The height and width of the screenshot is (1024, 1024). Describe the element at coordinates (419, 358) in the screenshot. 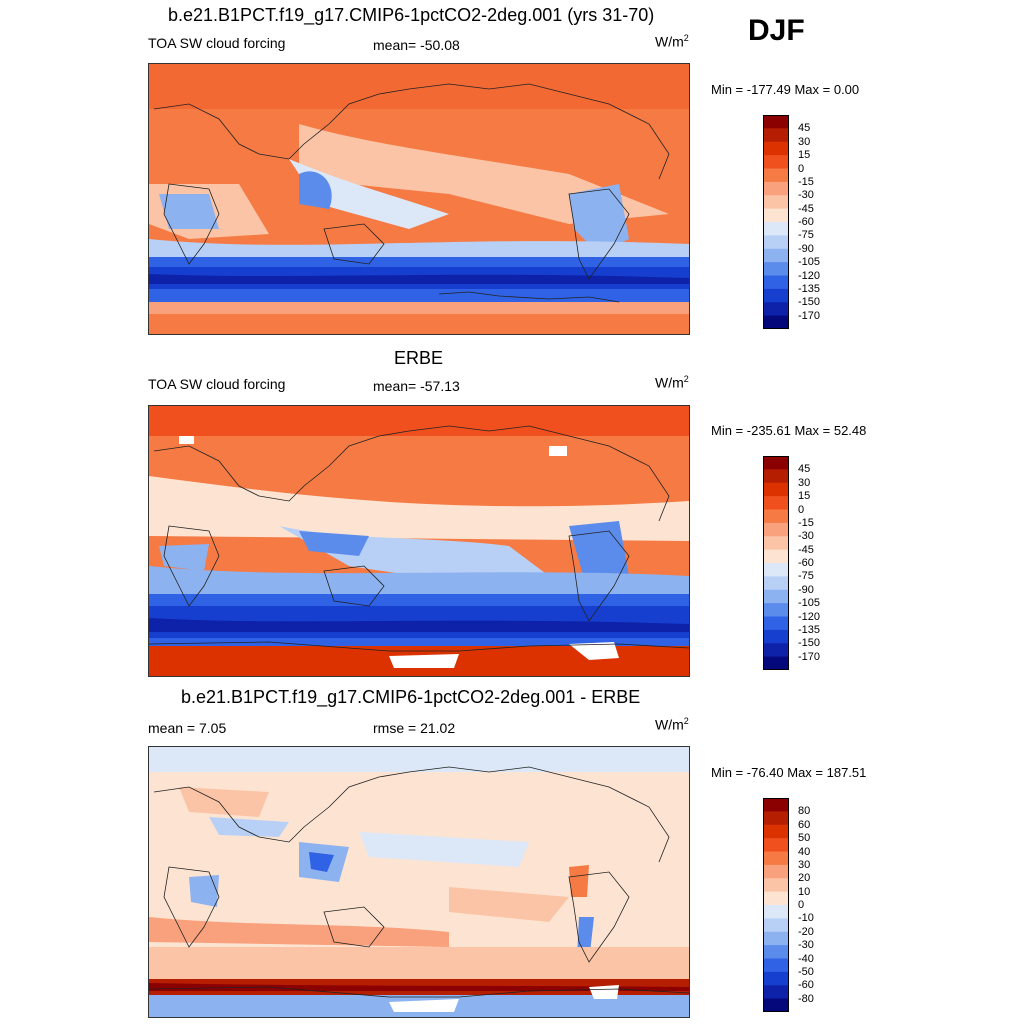

I see `panel2-title: ERBE` at that location.